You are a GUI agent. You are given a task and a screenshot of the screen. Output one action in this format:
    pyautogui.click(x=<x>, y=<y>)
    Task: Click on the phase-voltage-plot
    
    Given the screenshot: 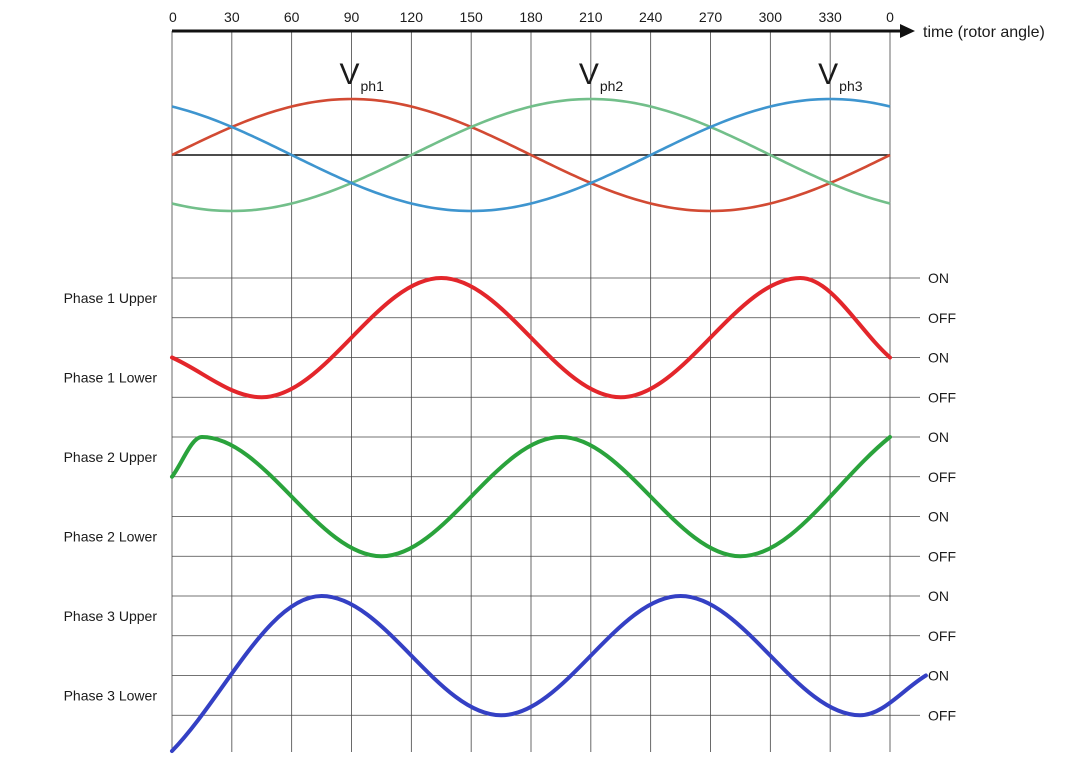 What is the action you would take?
    pyautogui.click(x=531, y=155)
    